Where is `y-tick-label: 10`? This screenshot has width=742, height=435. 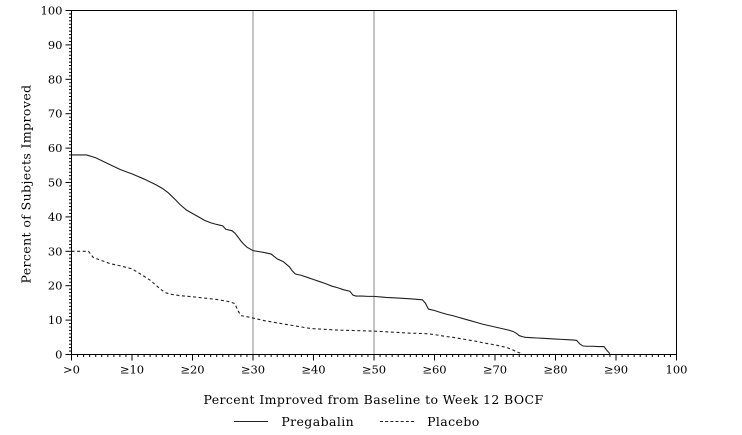
y-tick-label: 10 is located at coordinates (55, 320).